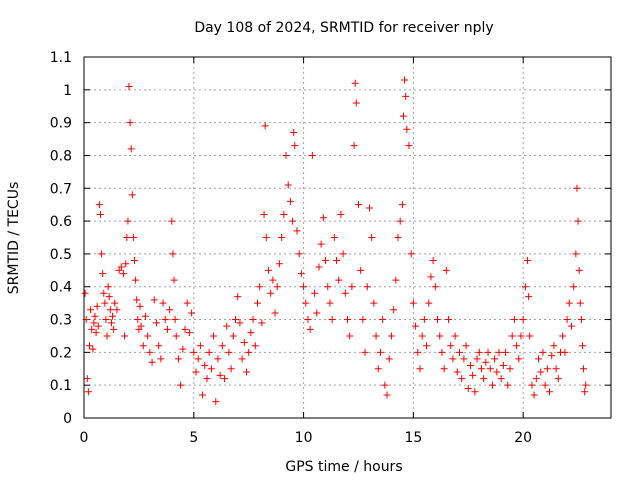  What do you see at coordinates (61, 58) in the screenshot?
I see `y-tick-label: 1.1` at bounding box center [61, 58].